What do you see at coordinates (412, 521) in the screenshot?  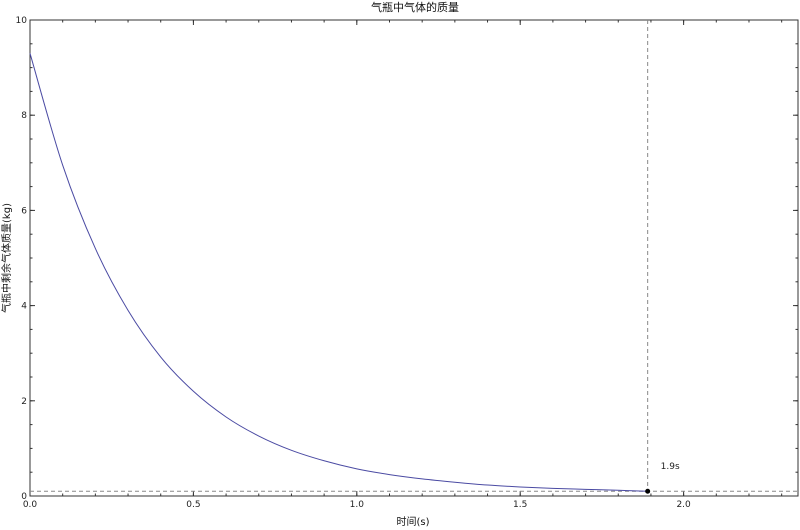 I see `x-axis-label: 时间(s)` at bounding box center [412, 521].